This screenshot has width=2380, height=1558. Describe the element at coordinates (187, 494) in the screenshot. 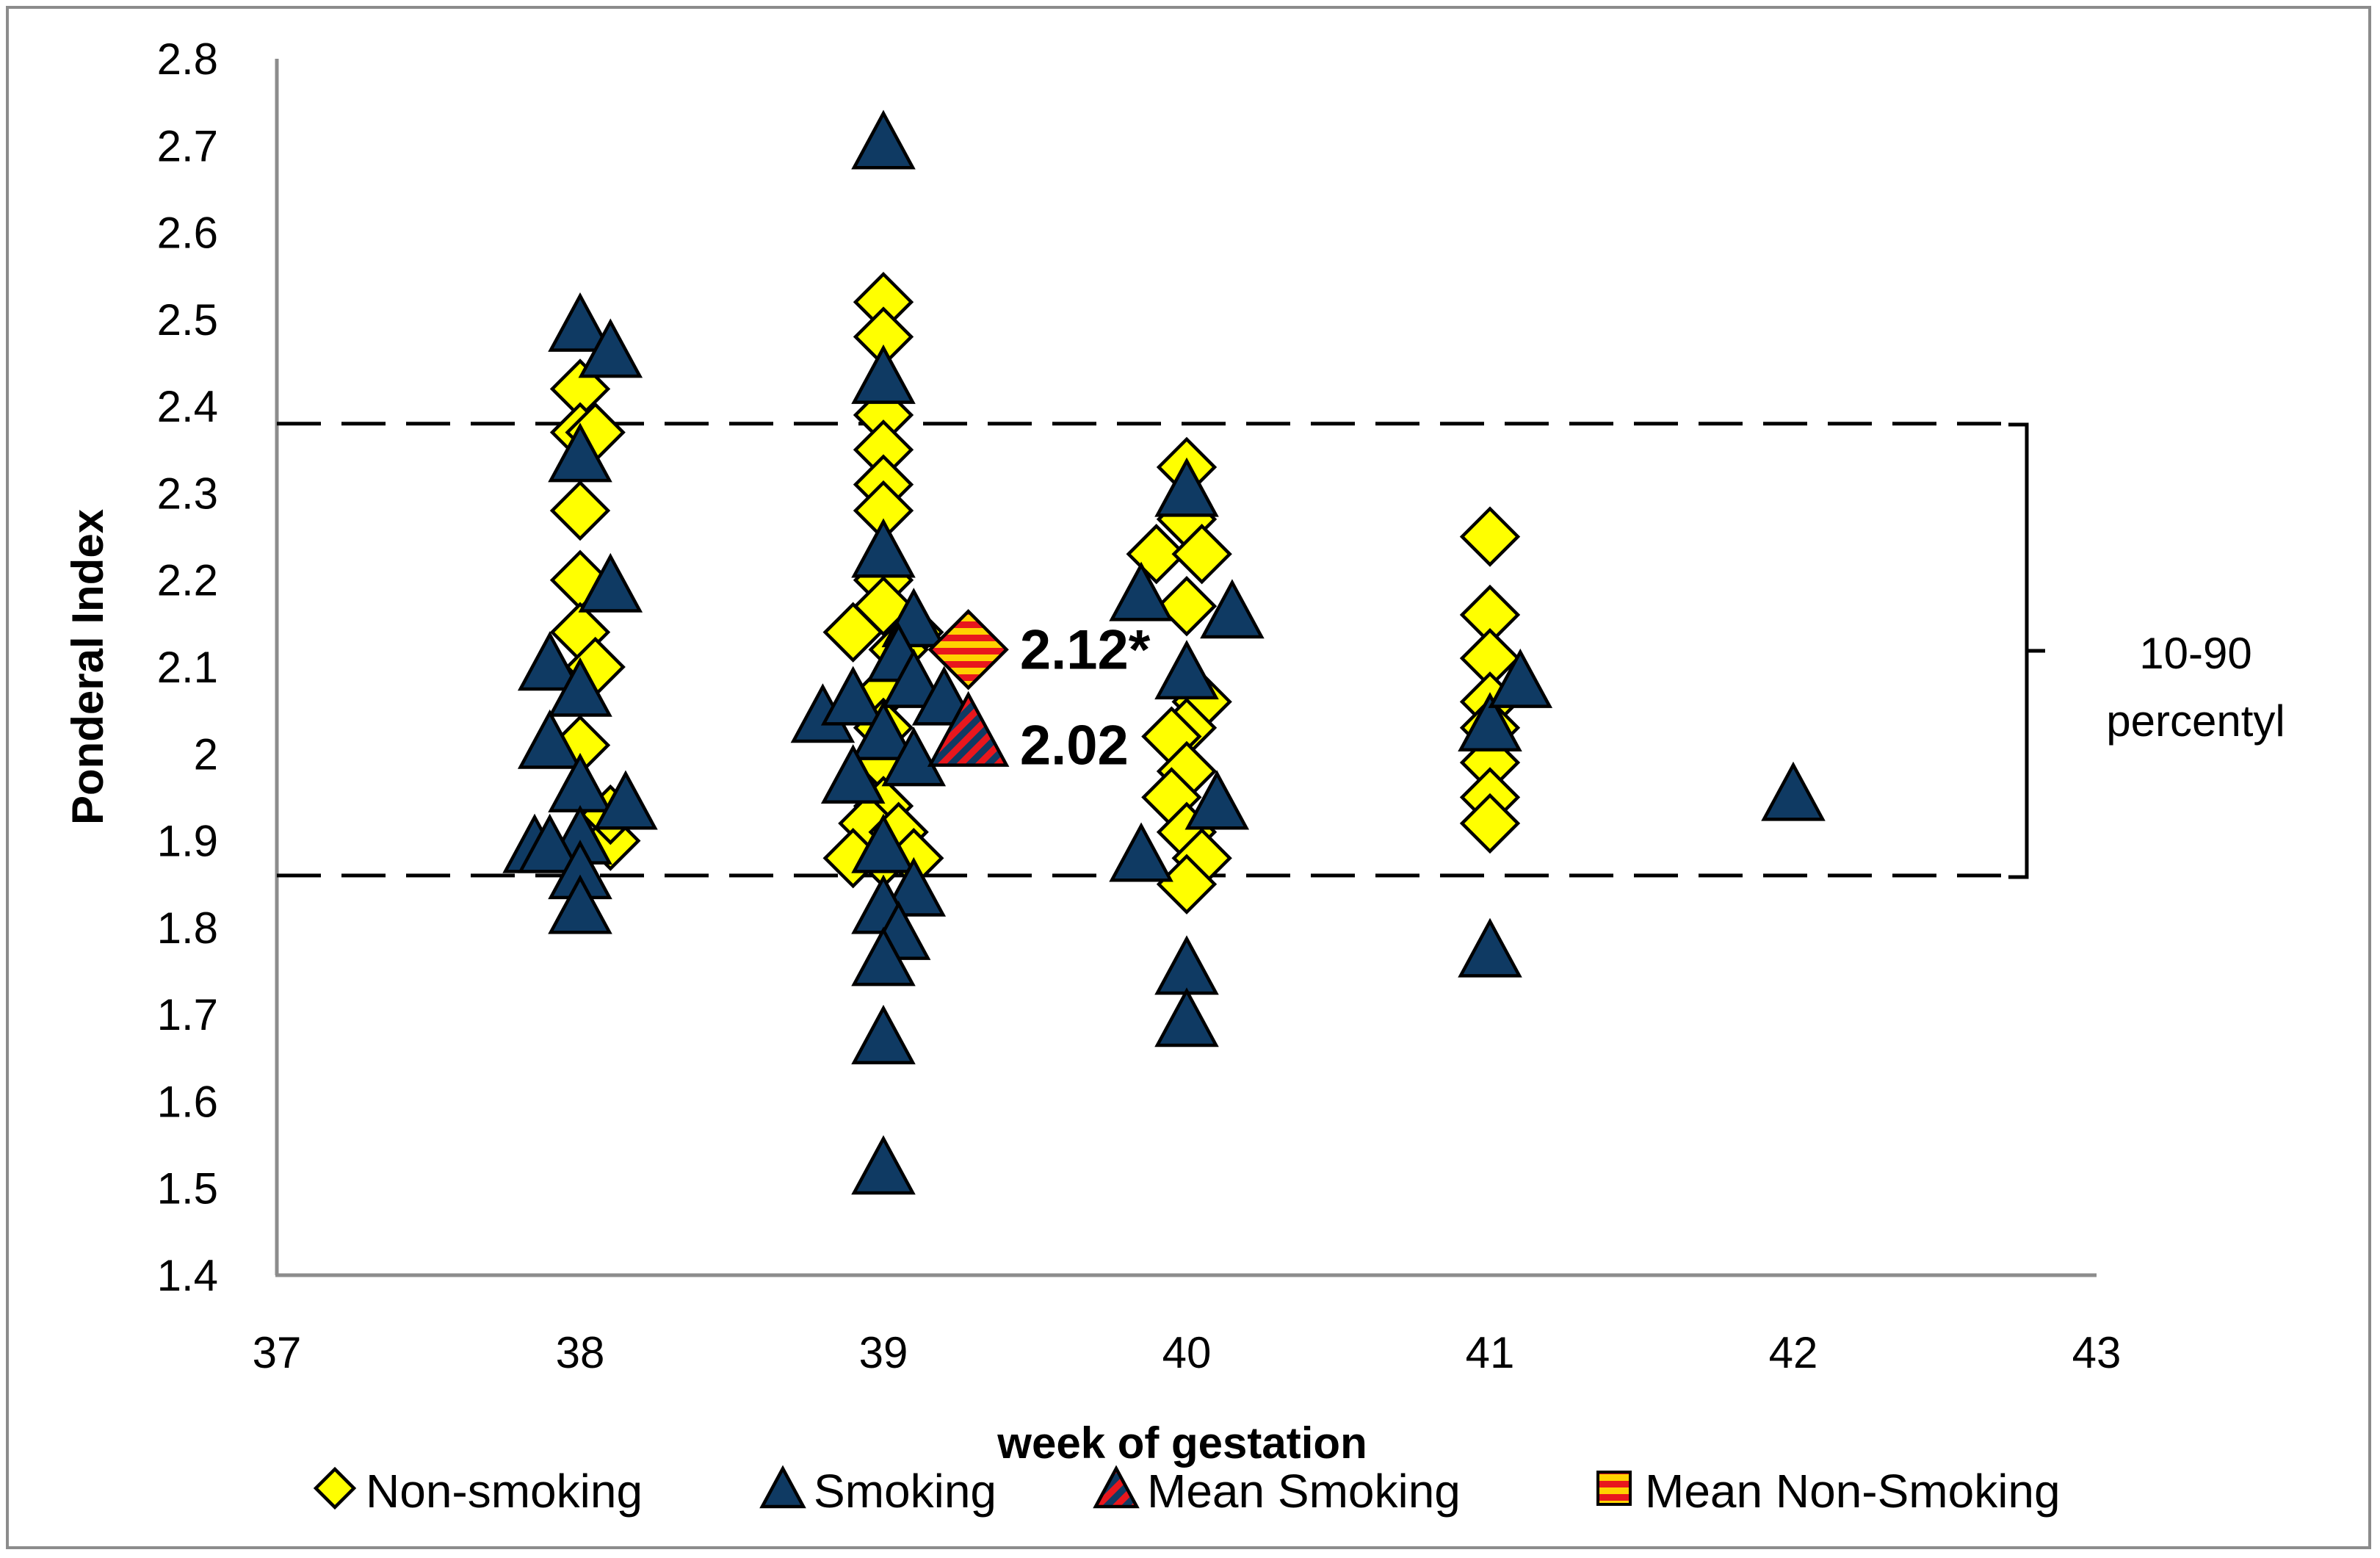

I see `y-tick-label: 2.3` at that location.